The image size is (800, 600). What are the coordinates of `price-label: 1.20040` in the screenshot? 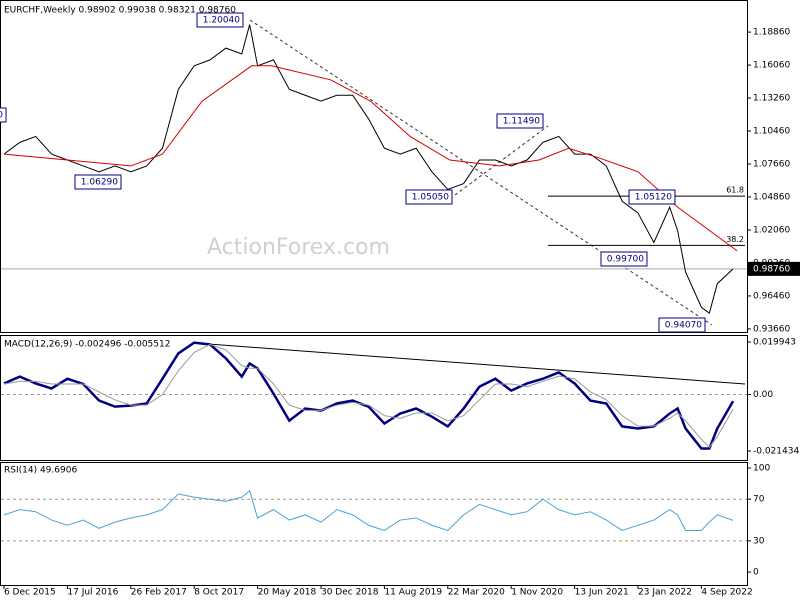 It's located at (221, 21).